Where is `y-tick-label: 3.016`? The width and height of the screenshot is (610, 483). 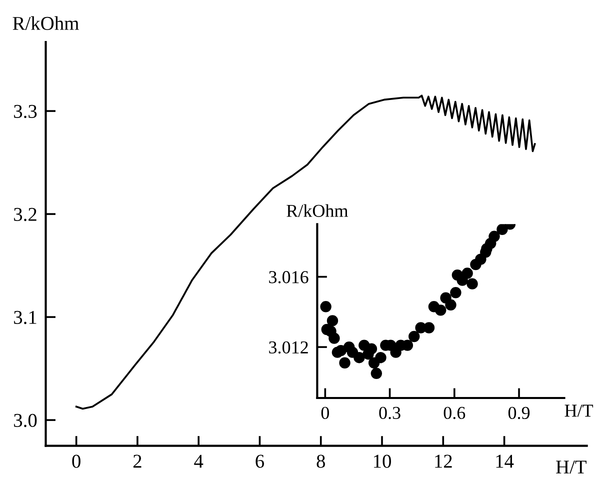 y-tick-label: 3.016 is located at coordinates (288, 277).